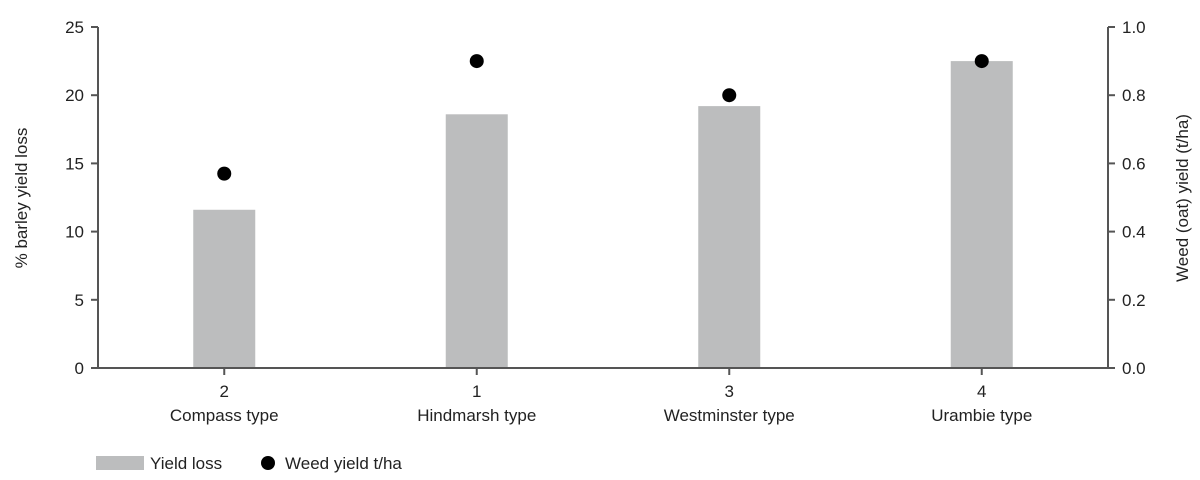 Image resolution: width=1200 pixels, height=480 pixels. Describe the element at coordinates (74, 27) in the screenshot. I see `left-y-tick-label: 25` at that location.